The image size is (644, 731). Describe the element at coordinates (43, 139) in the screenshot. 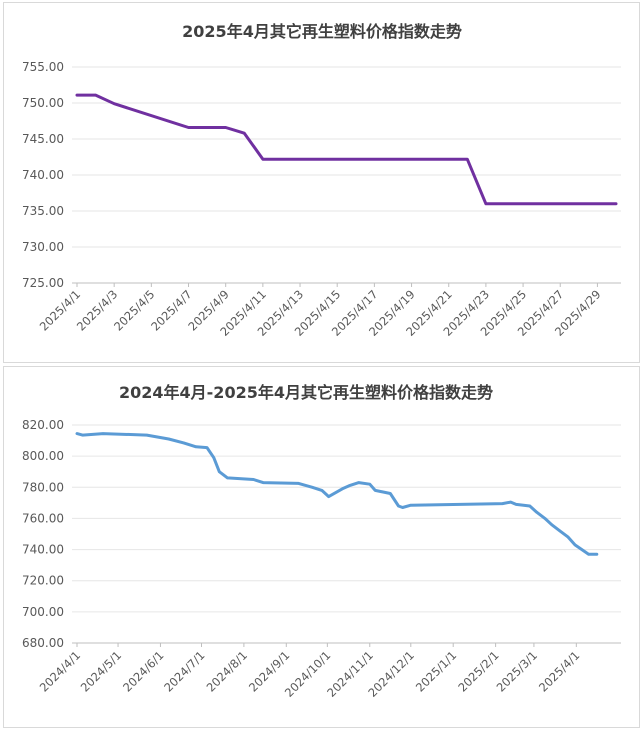

I see `y-tick-label: 745.00` at that location.